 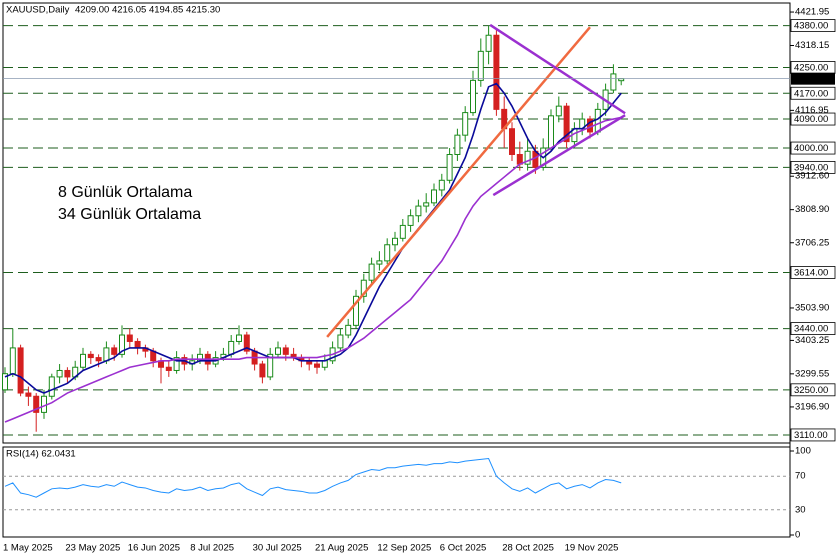 I want to click on y-tick-label: 3706.25, so click(x=812, y=242).